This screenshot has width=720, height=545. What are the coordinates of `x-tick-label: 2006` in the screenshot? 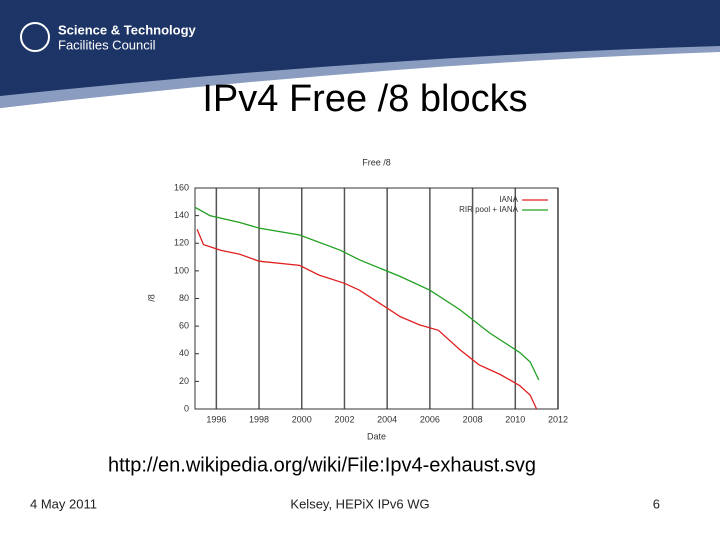 It's located at (430, 419).